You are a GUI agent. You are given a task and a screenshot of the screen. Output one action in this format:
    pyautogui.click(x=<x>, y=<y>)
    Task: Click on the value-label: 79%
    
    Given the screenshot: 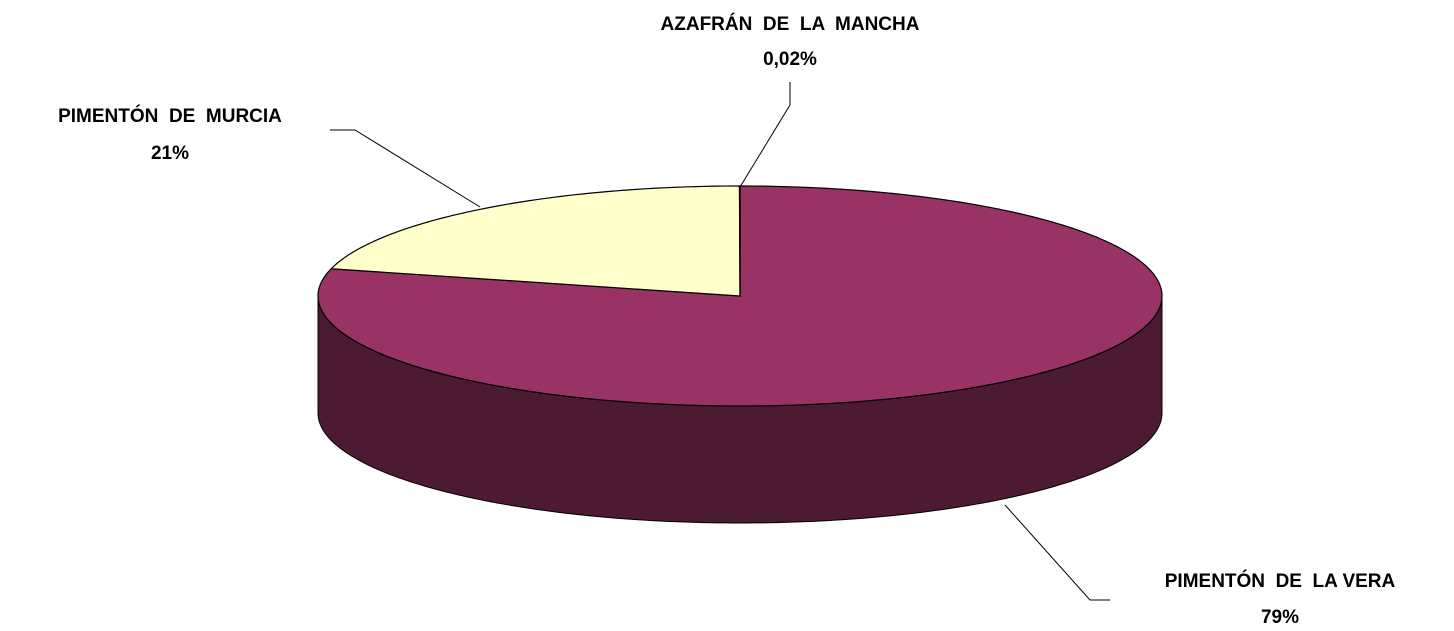 What is the action you would take?
    pyautogui.click(x=1280, y=617)
    